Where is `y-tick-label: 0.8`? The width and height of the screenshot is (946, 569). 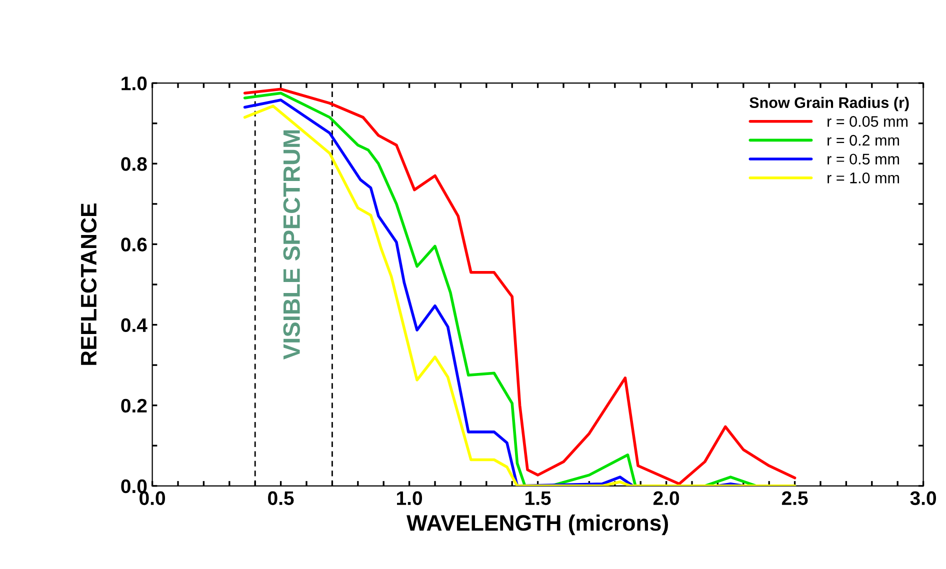 y-tick-label: 0.8 is located at coordinates (134, 164).